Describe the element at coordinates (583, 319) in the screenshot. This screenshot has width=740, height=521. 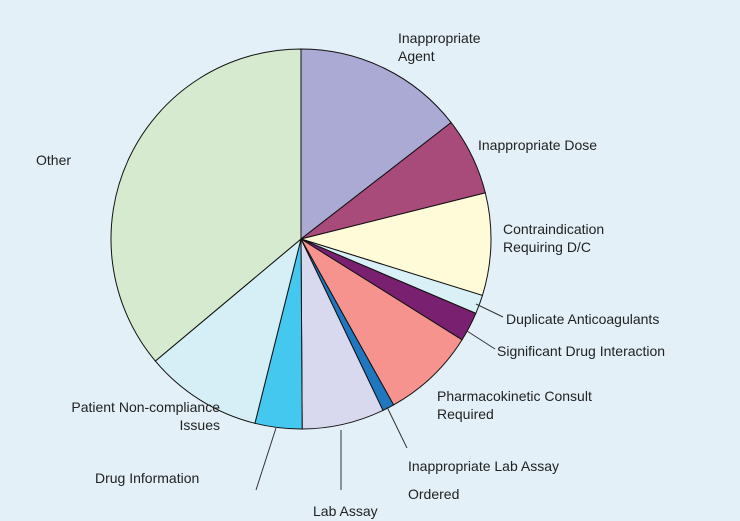
I see `slice-label: Duplicate Anticoagulants` at that location.